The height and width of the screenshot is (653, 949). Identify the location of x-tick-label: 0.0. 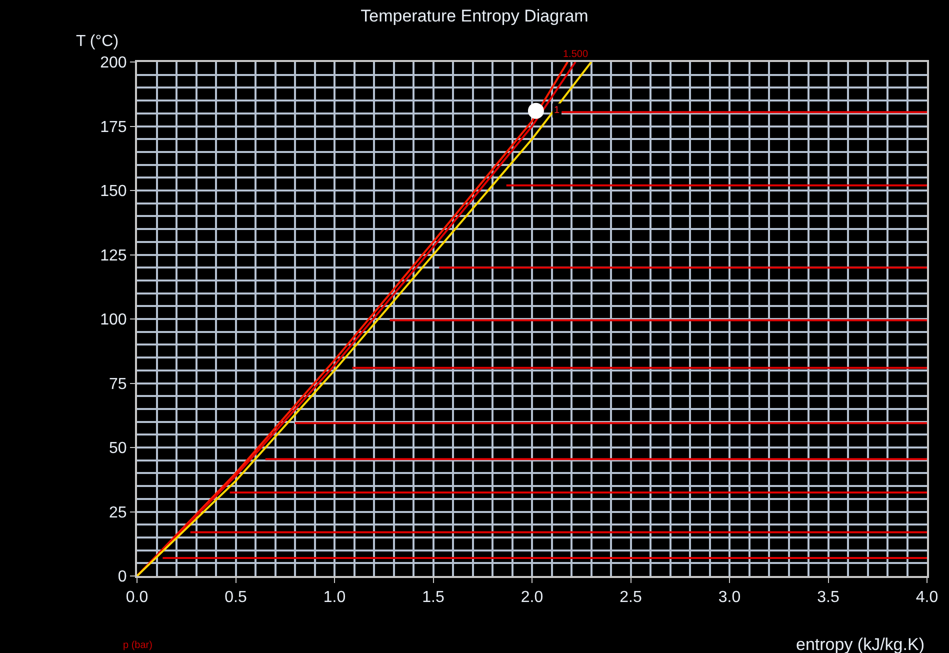
(137, 597).